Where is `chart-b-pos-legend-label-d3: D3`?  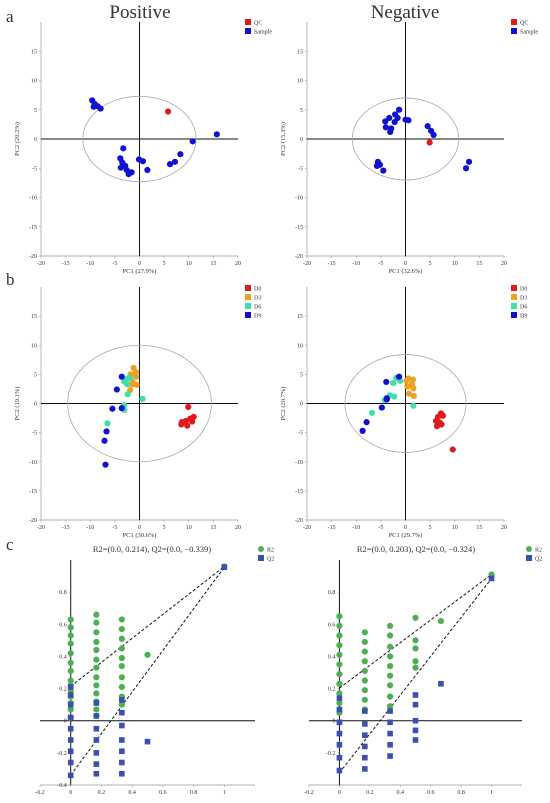
chart-b-pos-legend-label-d3: D3 is located at coordinates (257, 299).